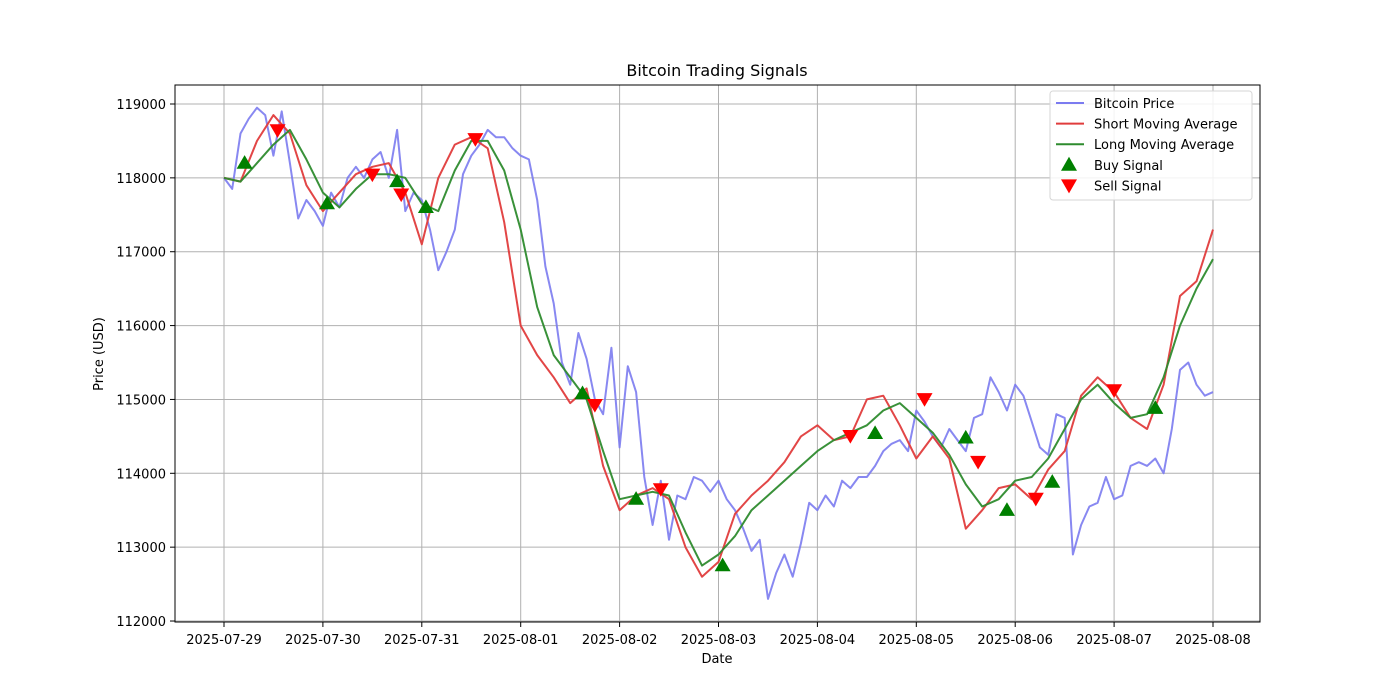 This screenshot has height=700, width=1400. What do you see at coordinates (141, 253) in the screenshot?
I see `y-tick-label: 117000` at bounding box center [141, 253].